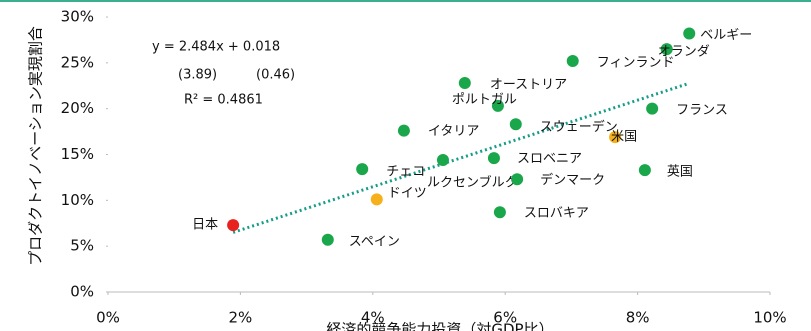 The image size is (811, 331). What do you see at coordinates (484, 99) in the screenshot?
I see `point-label: ポルトガル` at bounding box center [484, 99].